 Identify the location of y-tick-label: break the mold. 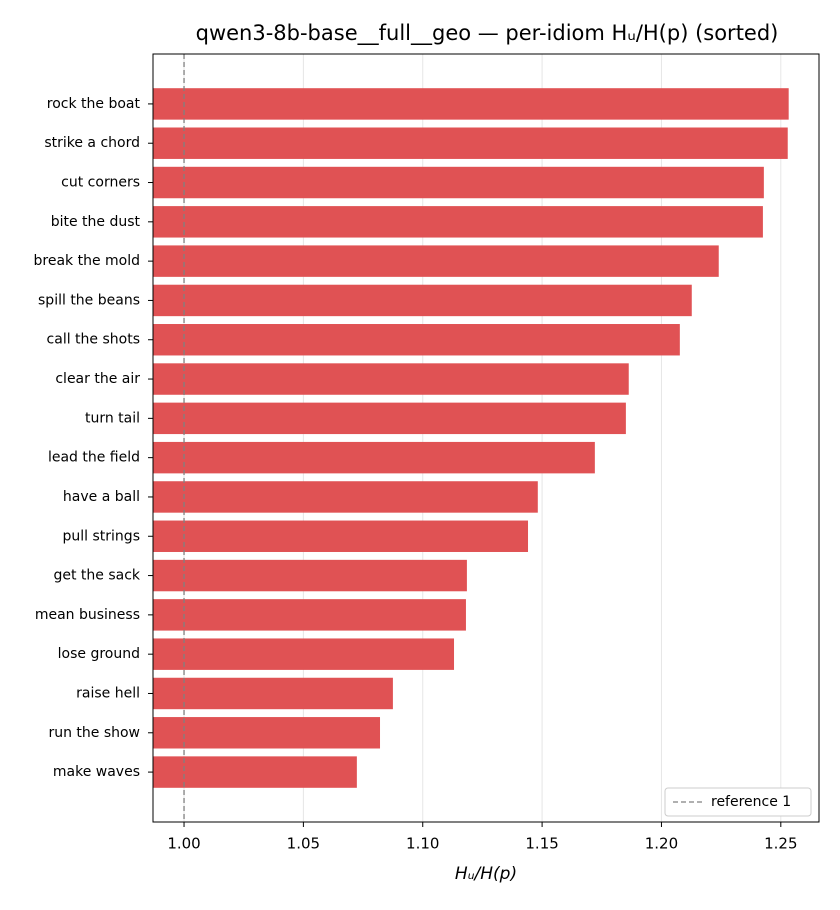
(87, 261).